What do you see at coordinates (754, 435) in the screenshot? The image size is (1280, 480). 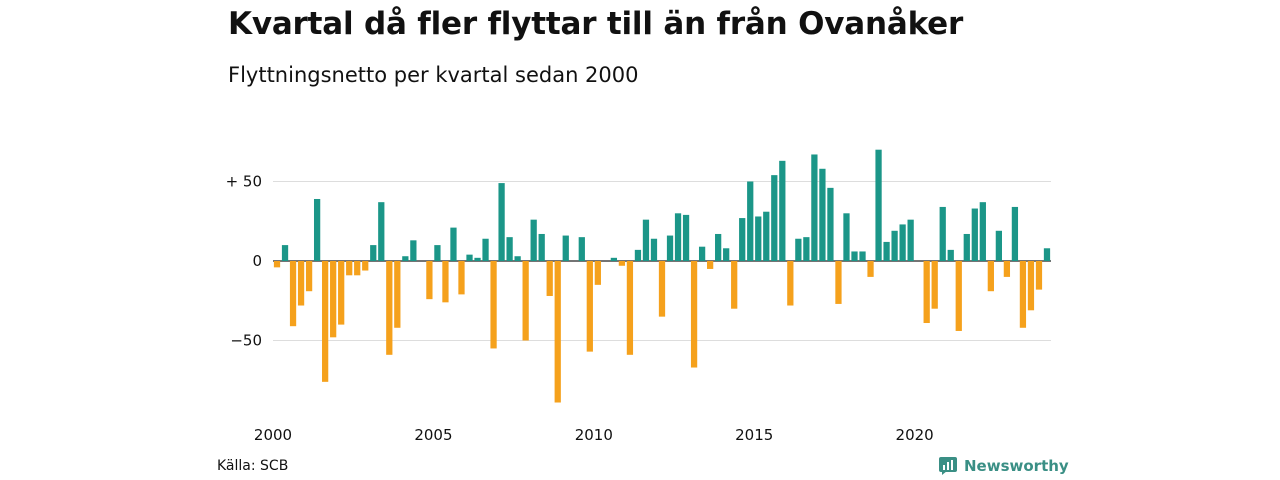 I see `x-tick-label: 2015` at bounding box center [754, 435].